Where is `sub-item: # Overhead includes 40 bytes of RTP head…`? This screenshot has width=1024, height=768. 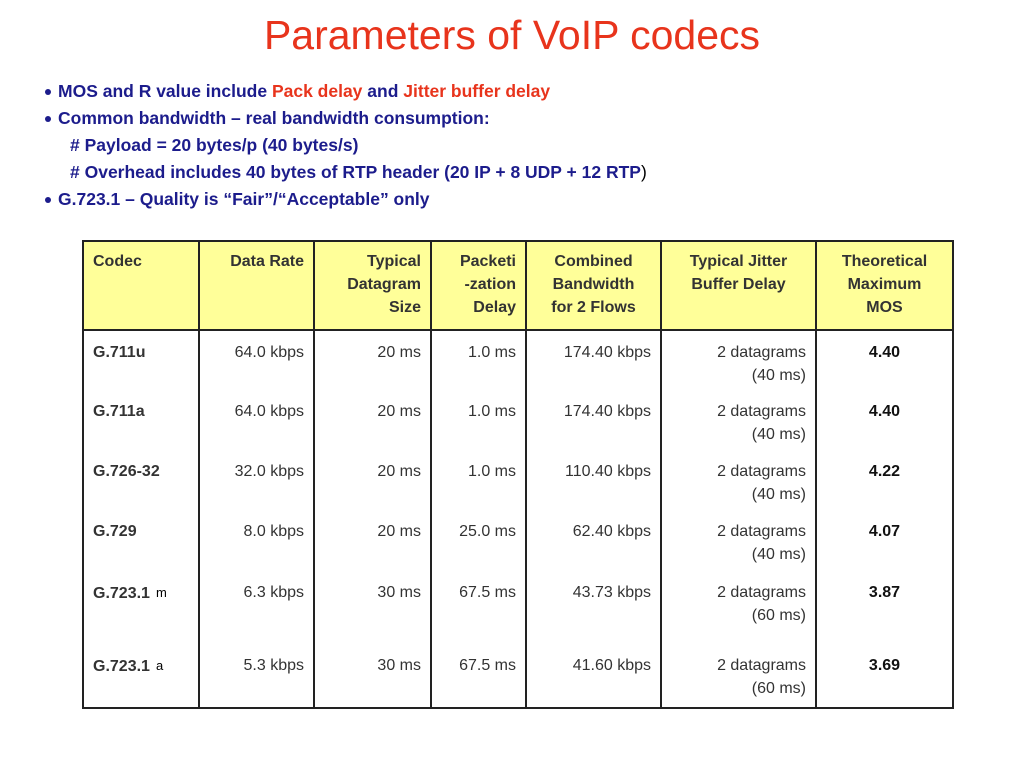 sub-item: # Overhead includes 40 bytes of RTP head… is located at coordinates (345, 172).